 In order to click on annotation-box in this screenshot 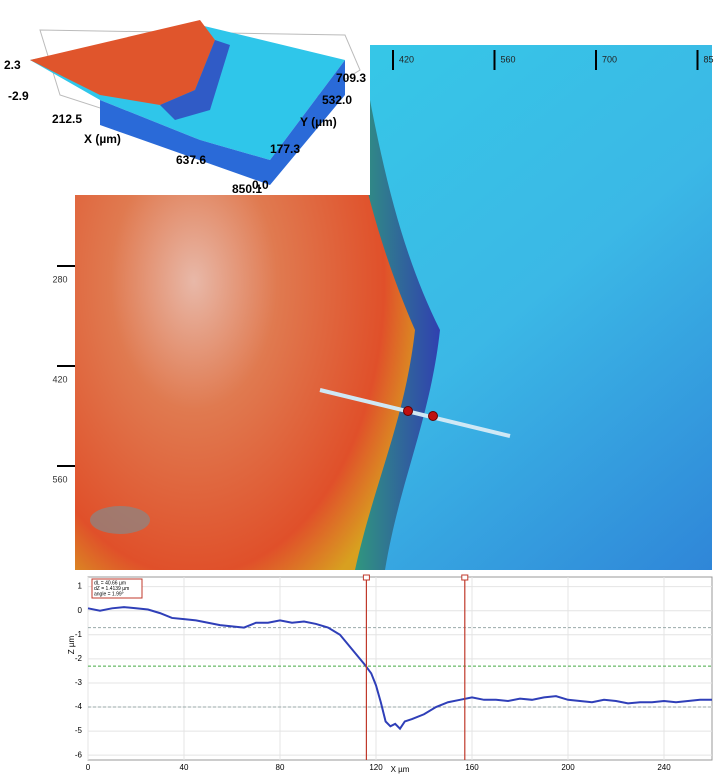, I will do `click(117, 588)`.